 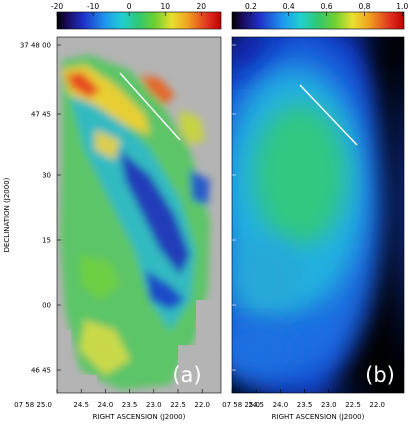 I want to click on panel-b-x-tick-label: 24.0, so click(x=281, y=405).